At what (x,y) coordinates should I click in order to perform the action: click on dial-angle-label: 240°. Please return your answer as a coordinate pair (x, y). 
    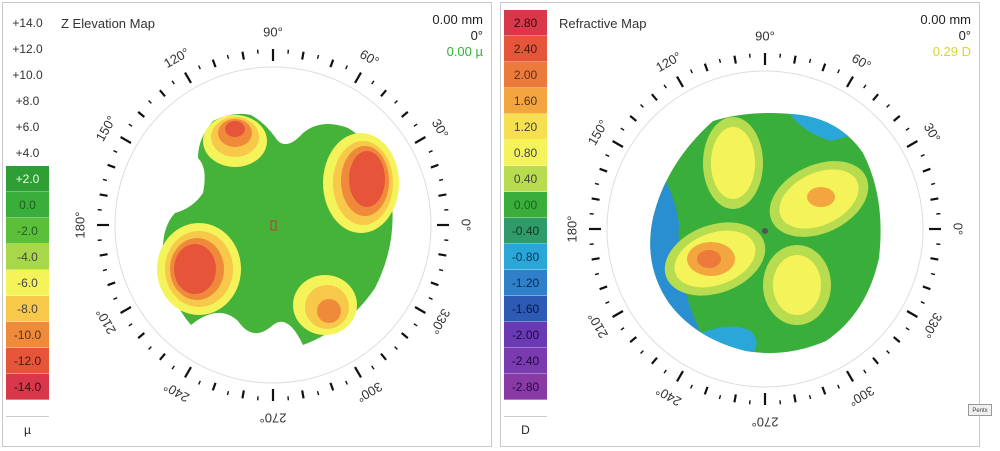
    Looking at the image, I should click on (668, 396).